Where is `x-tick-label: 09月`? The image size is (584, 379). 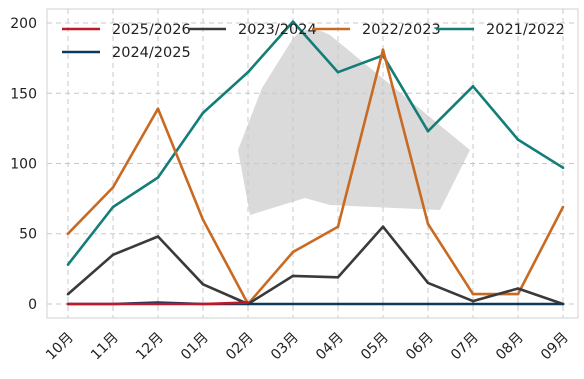 x-tick-label: 09月 is located at coordinates (555, 347).